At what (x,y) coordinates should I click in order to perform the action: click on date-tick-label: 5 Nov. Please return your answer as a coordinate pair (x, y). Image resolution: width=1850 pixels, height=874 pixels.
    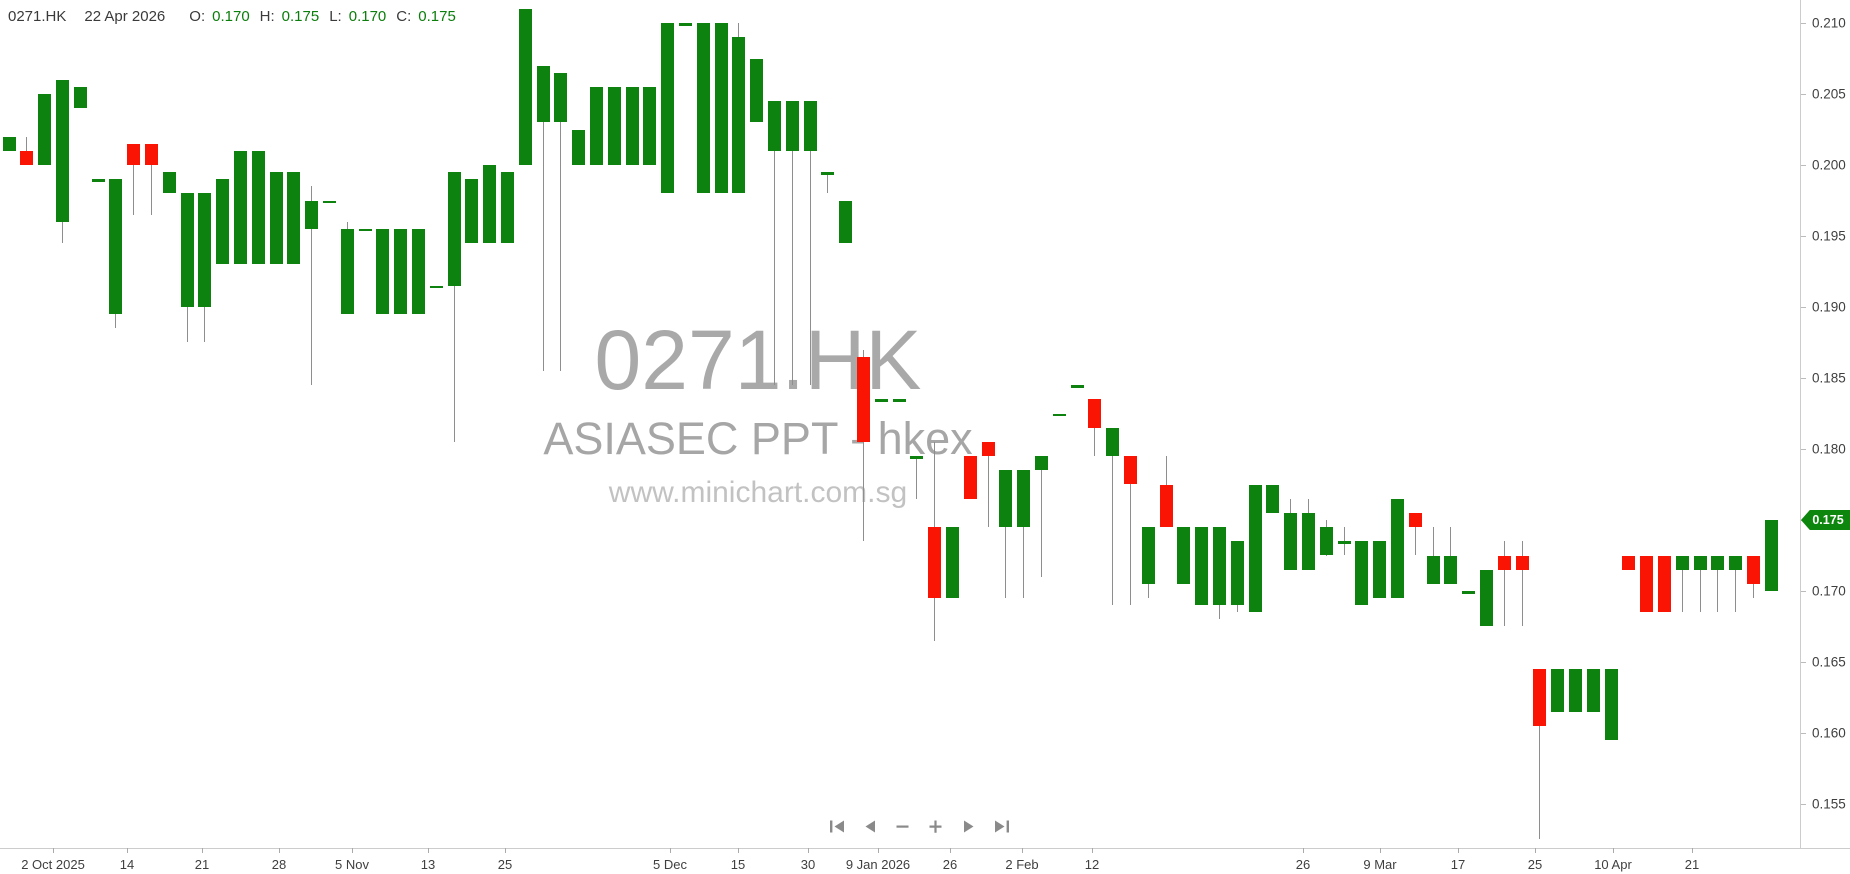
    Looking at the image, I should click on (352, 864).